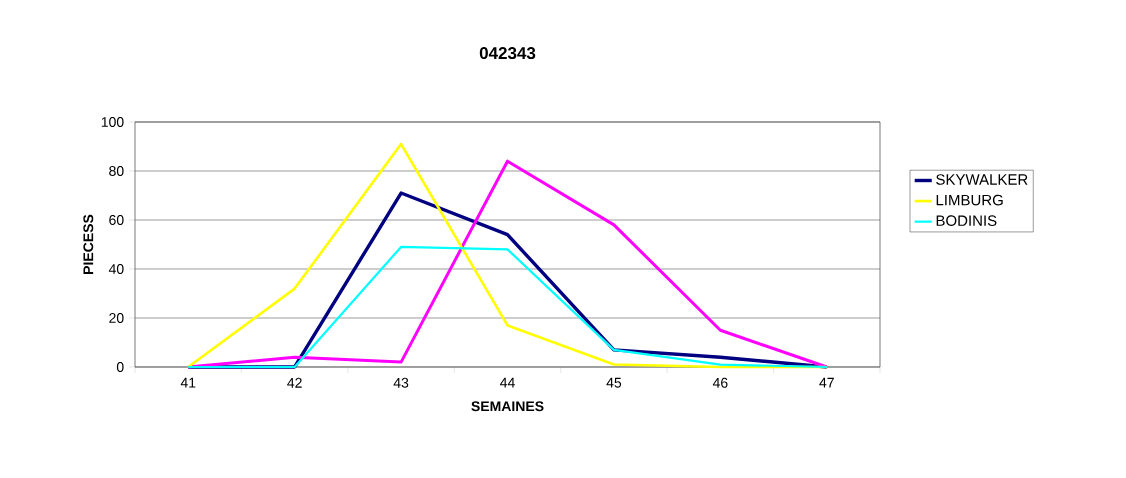 Image resolution: width=1126 pixels, height=478 pixels. I want to click on y-tick-label: 20, so click(116, 318).